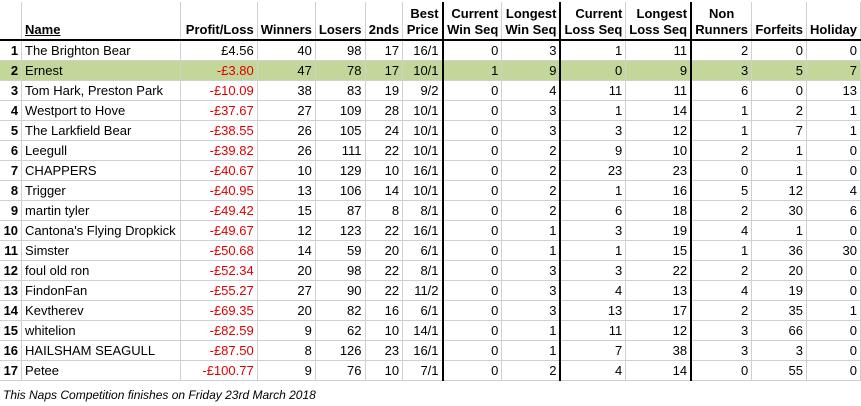  I want to click on winners-cell: 20, so click(286, 270).